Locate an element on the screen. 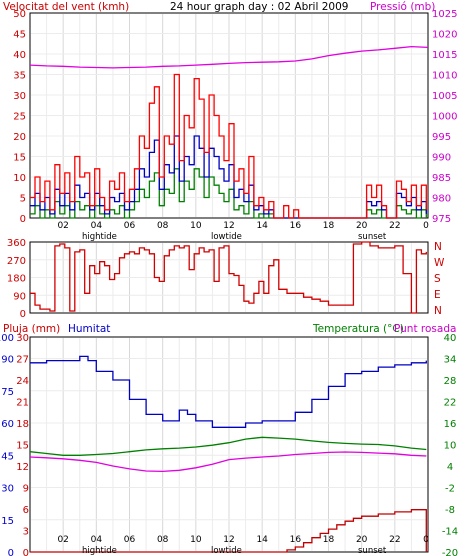  humidity-tick-label: 30 is located at coordinates (7, 489).